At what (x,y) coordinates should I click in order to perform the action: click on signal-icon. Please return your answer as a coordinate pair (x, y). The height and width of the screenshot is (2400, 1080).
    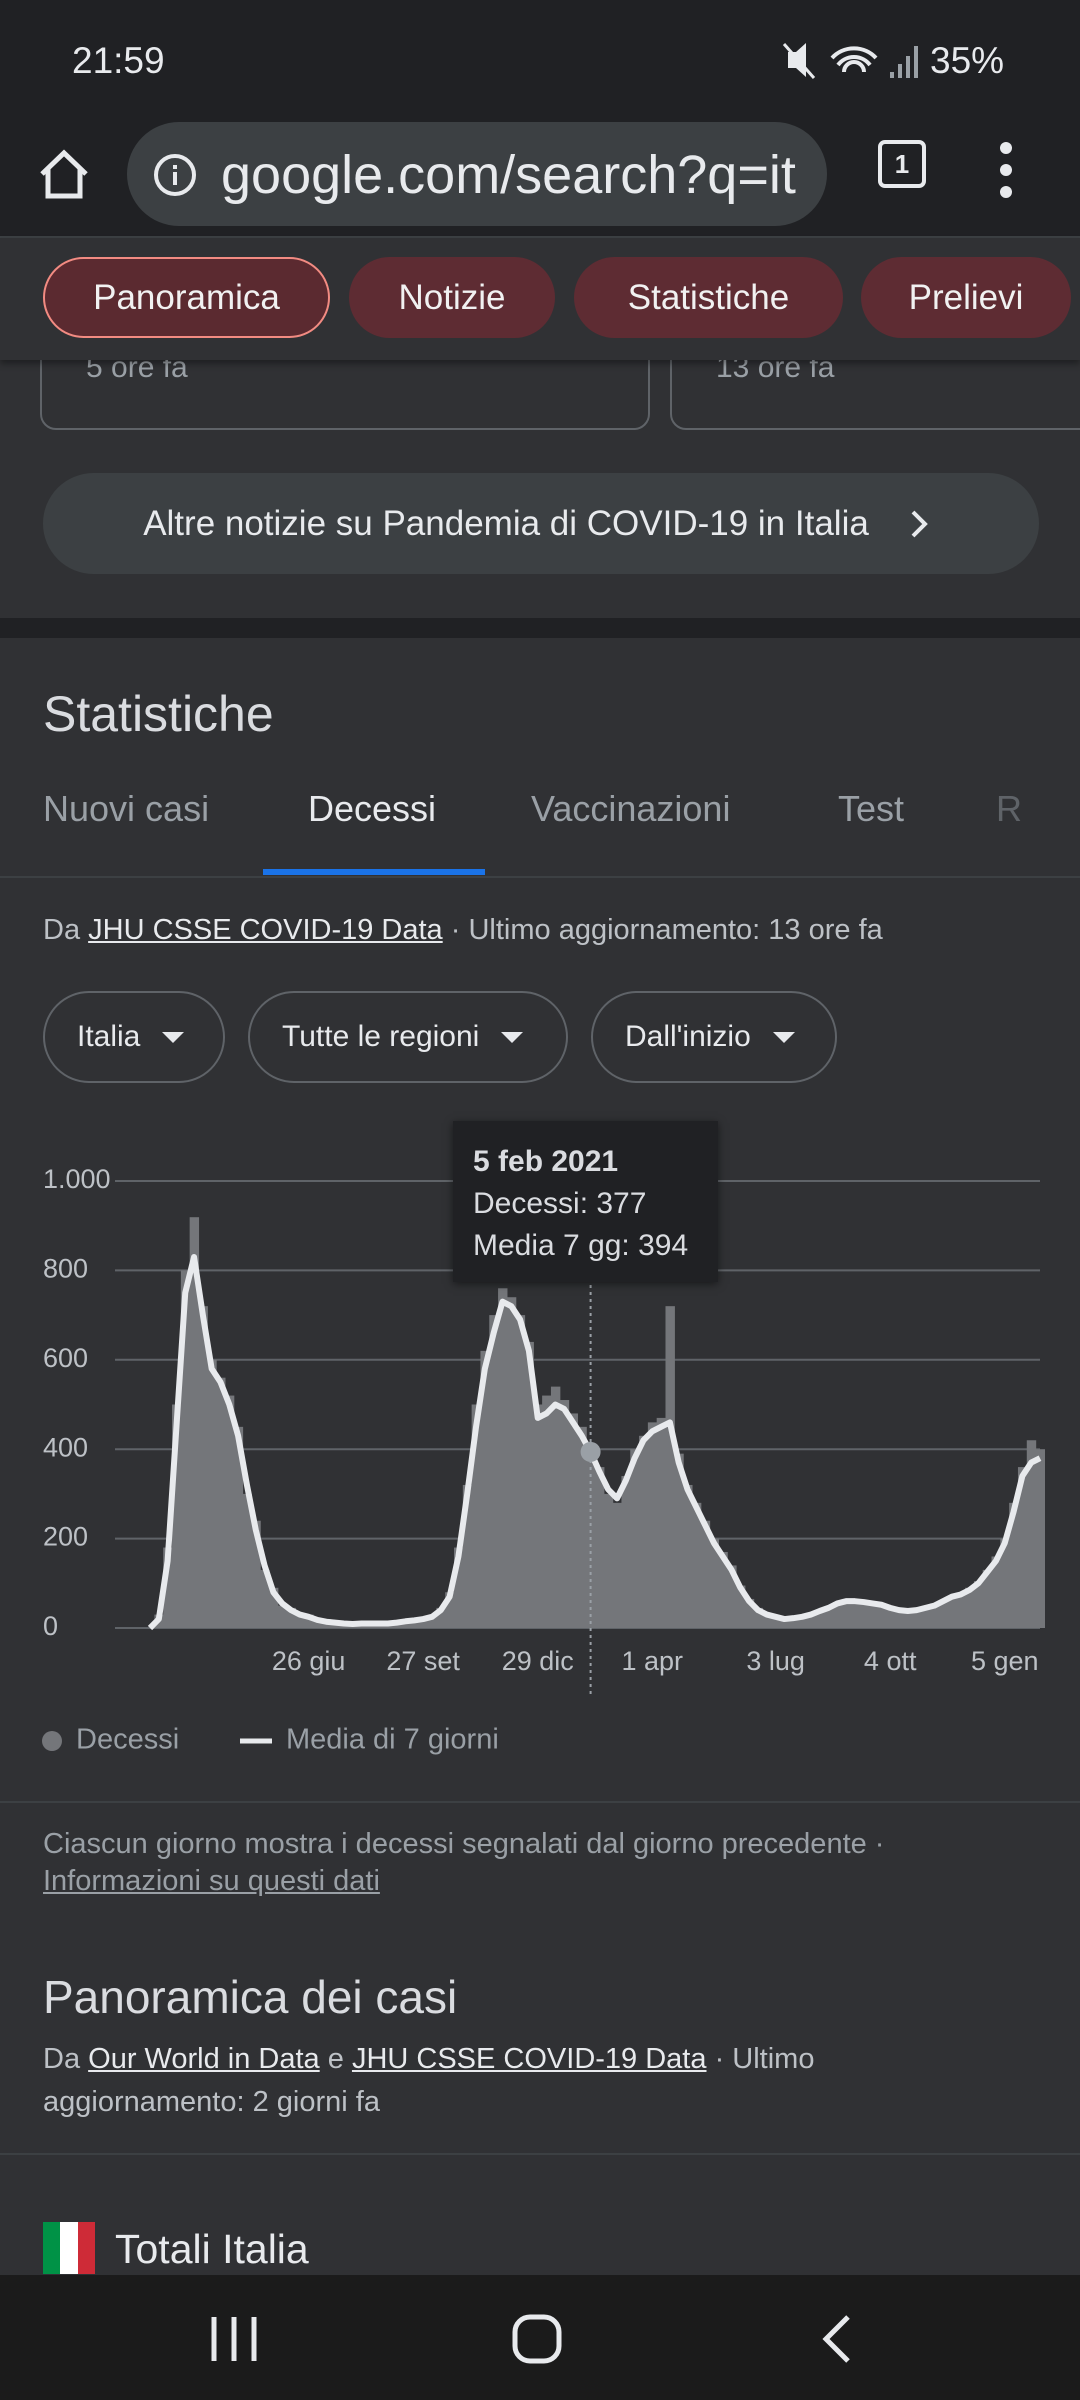
    Looking at the image, I should click on (904, 62).